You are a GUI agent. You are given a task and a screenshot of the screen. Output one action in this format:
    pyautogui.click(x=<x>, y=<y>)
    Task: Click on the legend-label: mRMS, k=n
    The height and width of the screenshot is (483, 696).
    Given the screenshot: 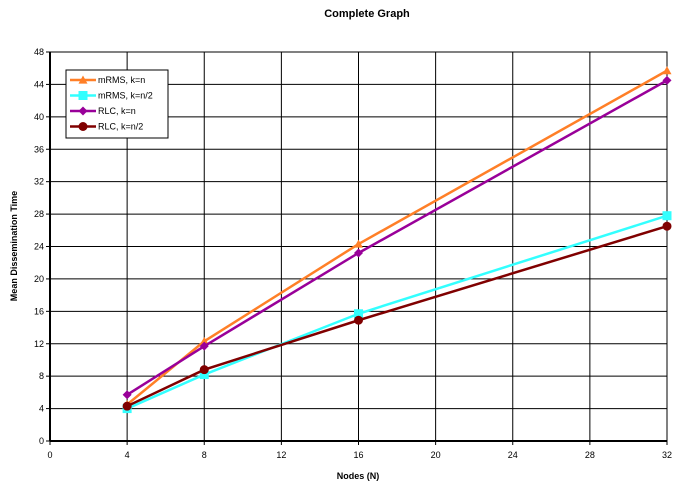 What is the action you would take?
    pyautogui.click(x=121, y=80)
    